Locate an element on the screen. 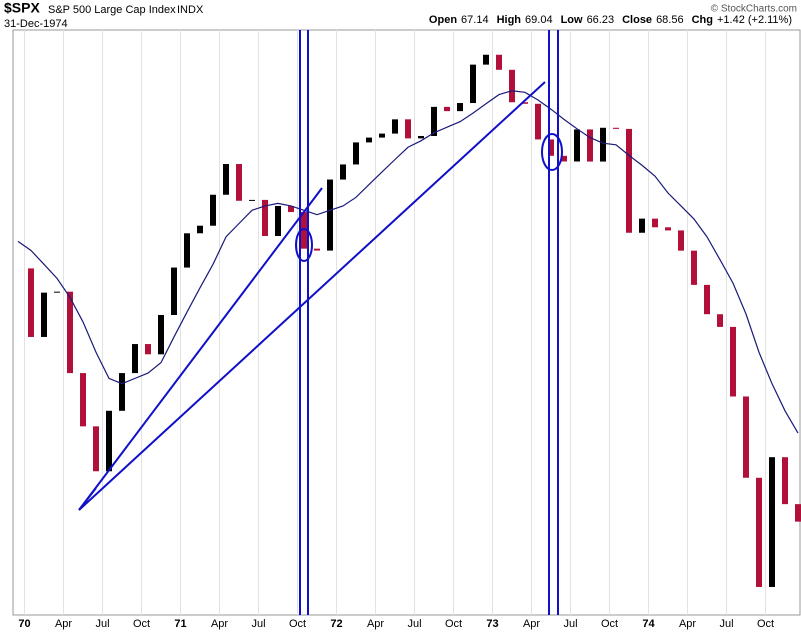 The image size is (801, 632). quote-label: Low is located at coordinates (572, 20).